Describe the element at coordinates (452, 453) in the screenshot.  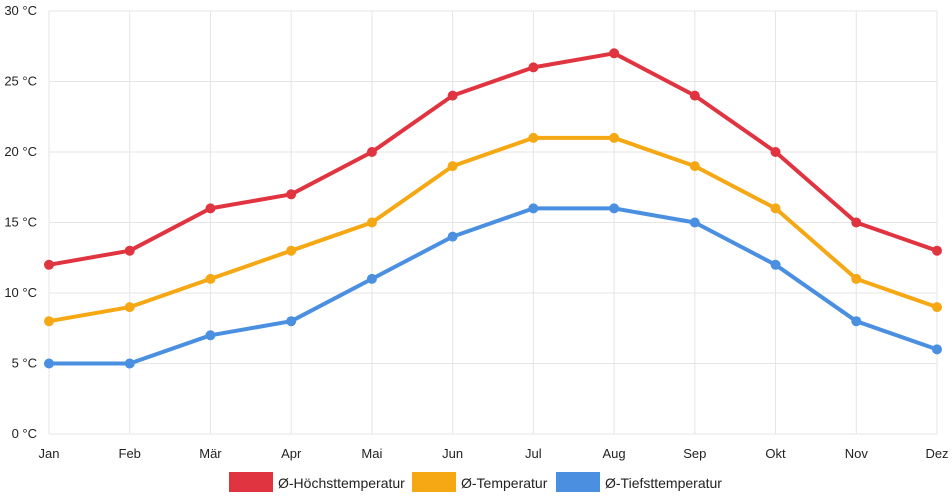
I see `x-tick-label: Jun` at that location.